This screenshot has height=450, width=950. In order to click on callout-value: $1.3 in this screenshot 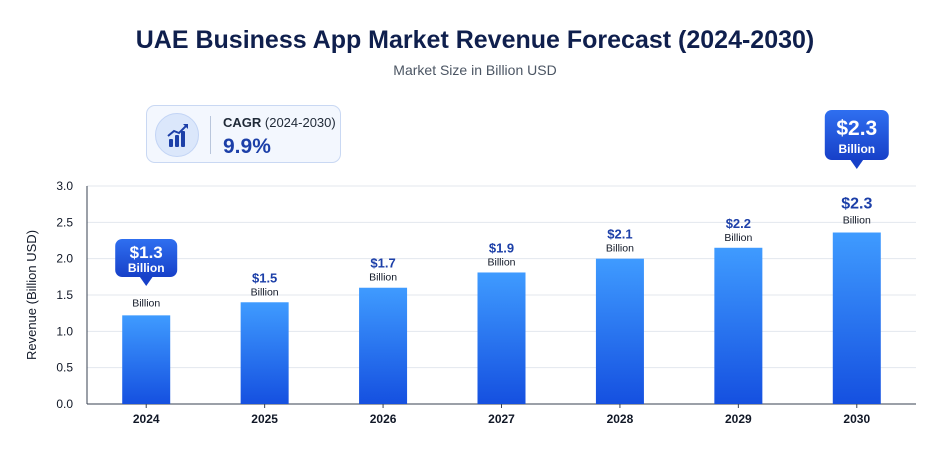, I will do `click(146, 252)`.